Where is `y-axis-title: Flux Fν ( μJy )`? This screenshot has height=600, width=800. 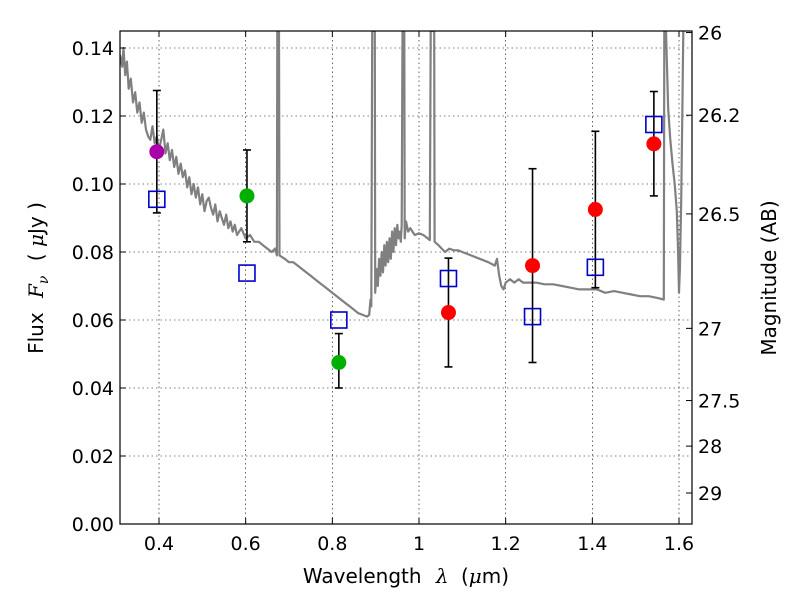
y-axis-title: Flux Fν ( μJy ) is located at coordinates (38, 278).